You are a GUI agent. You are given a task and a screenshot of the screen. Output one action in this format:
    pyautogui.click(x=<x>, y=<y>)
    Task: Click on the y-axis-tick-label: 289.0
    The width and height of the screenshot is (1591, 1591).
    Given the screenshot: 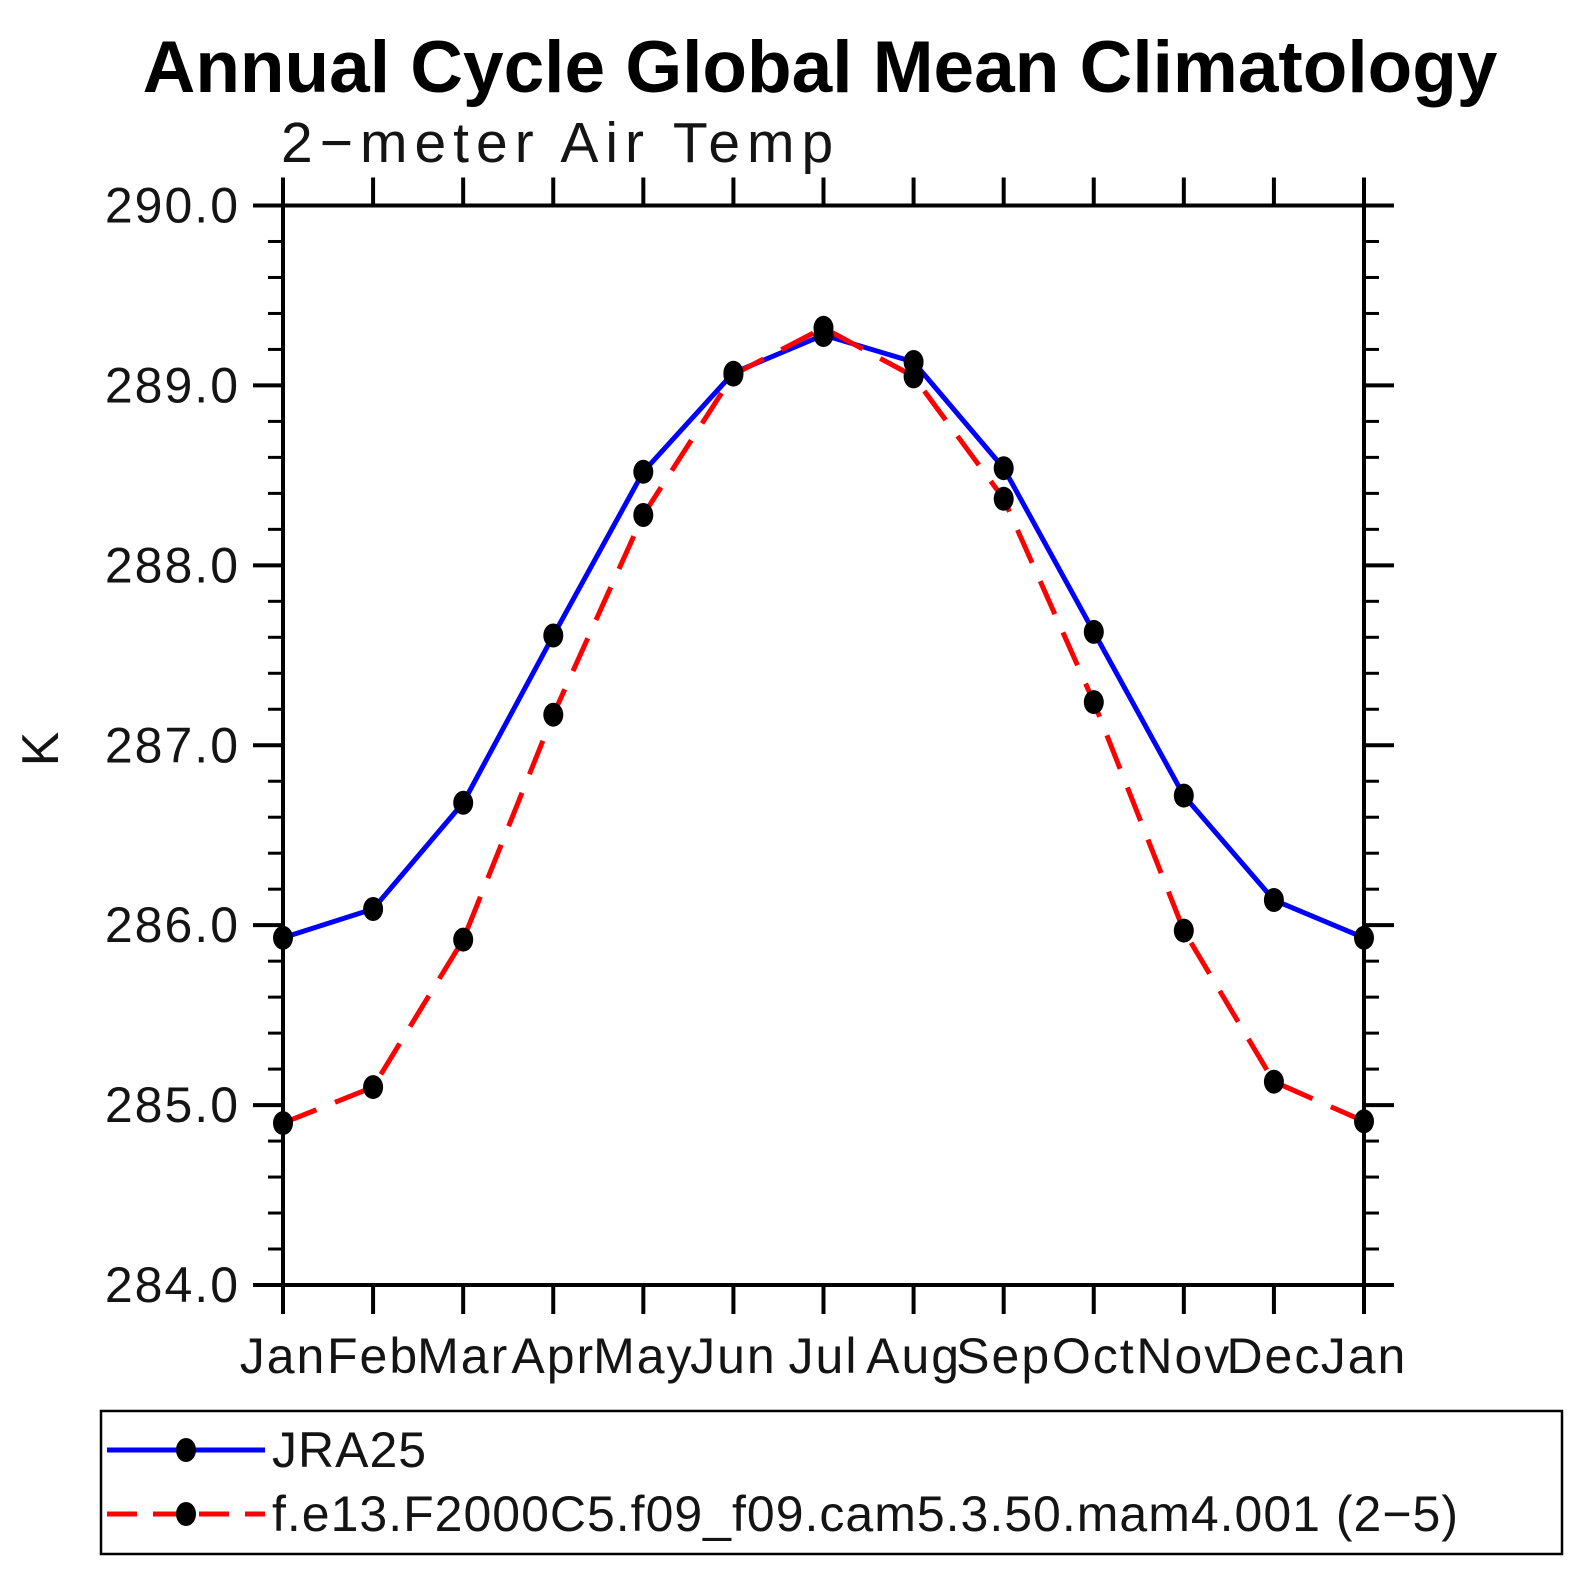 What is the action you would take?
    pyautogui.click(x=172, y=385)
    